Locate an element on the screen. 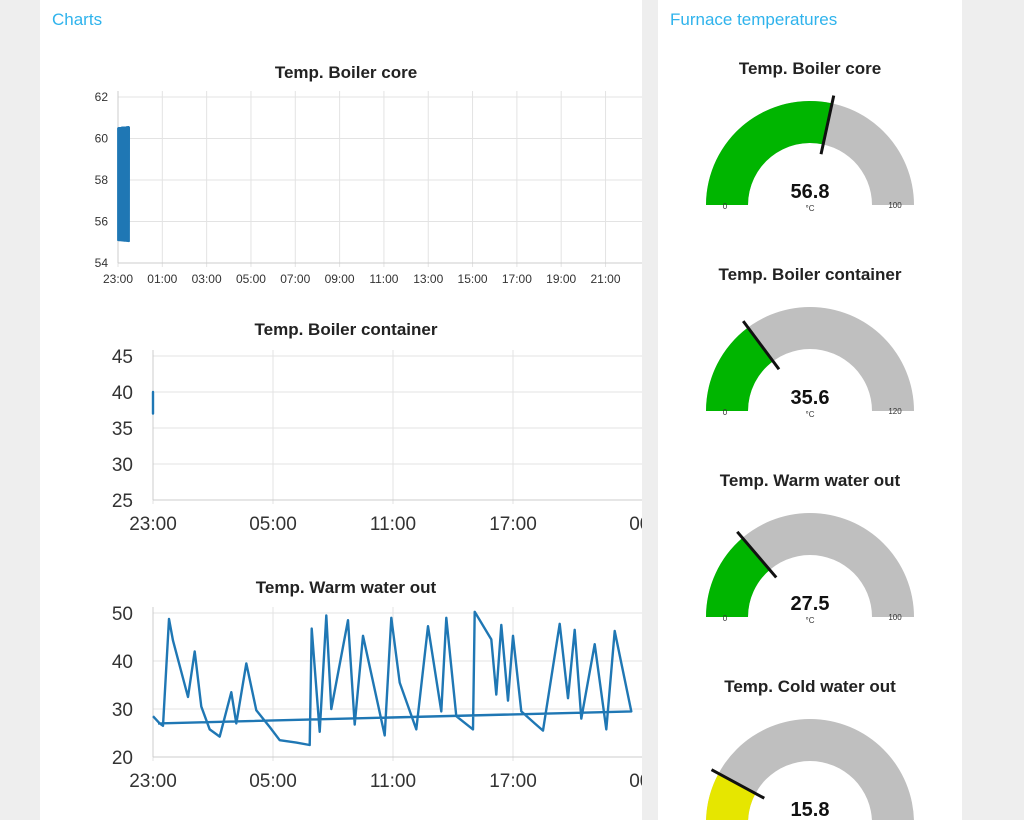  y-tick-label: 58 is located at coordinates (102, 180).